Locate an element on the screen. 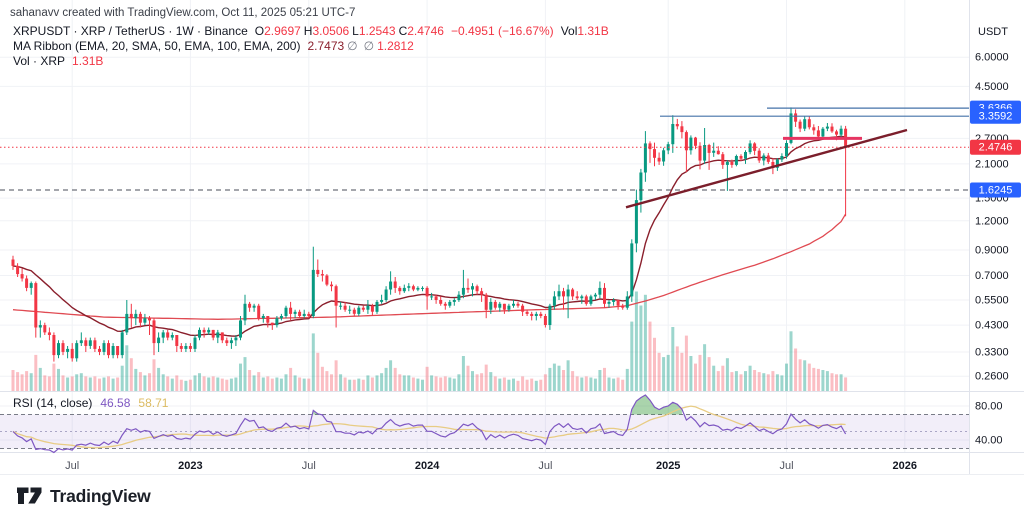 The image size is (1024, 521). svg-text: 2.1000 is located at coordinates (992, 164).